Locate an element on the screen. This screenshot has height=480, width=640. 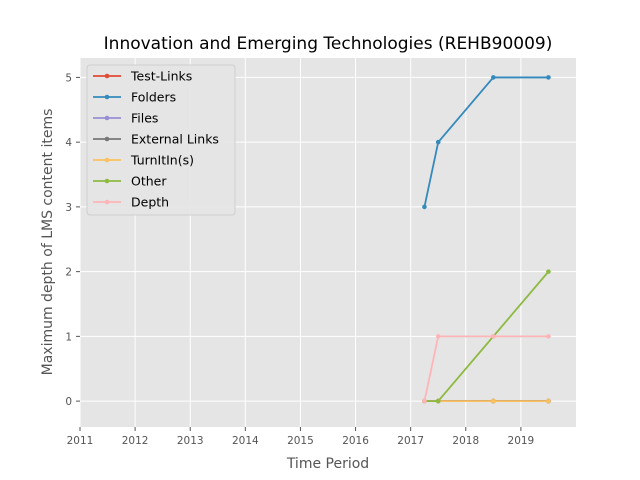
x-axis-label: Time Period is located at coordinates (327, 464).